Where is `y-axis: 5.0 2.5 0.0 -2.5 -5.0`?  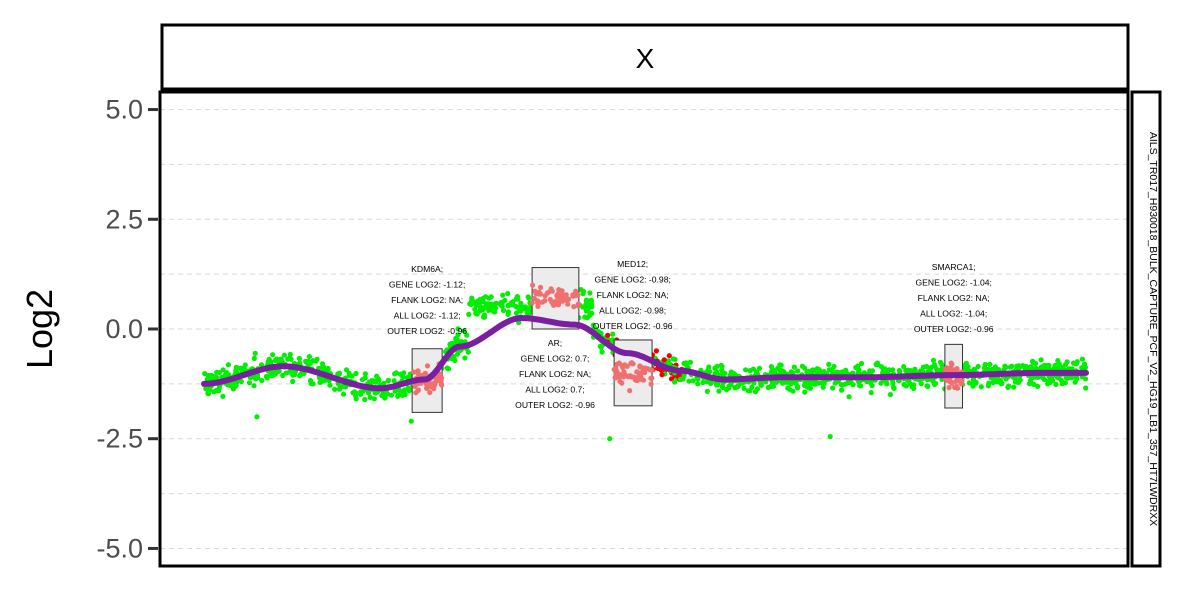 y-axis: 5.0 2.5 0.0 -2.5 -5.0 is located at coordinates (127, 329).